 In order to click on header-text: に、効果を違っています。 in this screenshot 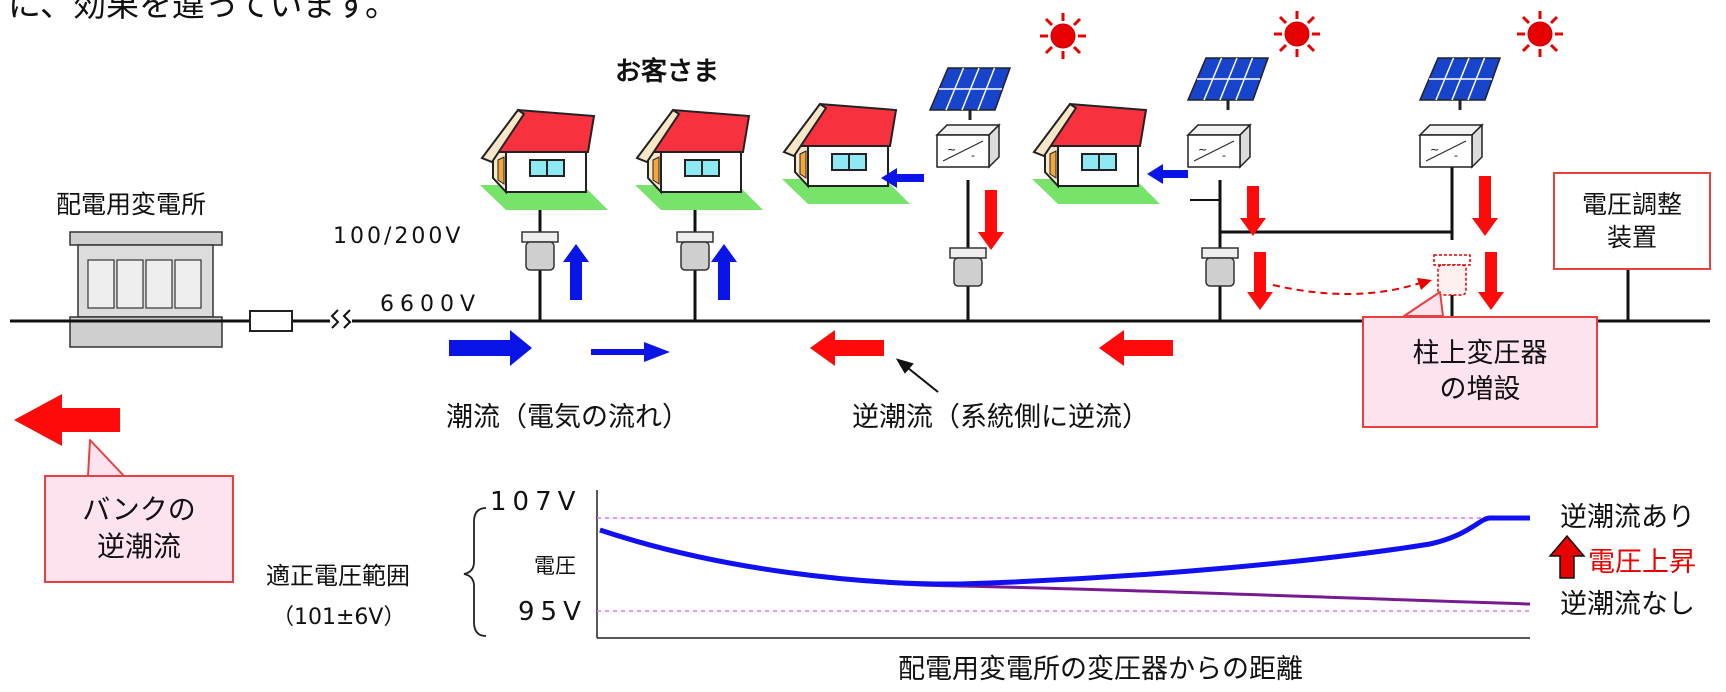, I will do `click(203, 12)`.